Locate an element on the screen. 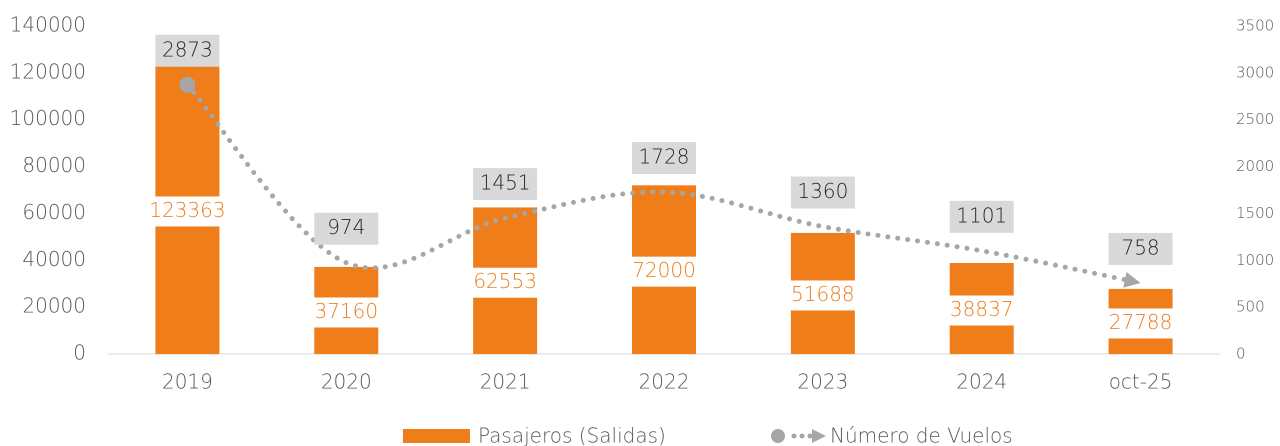 This screenshot has width=1280, height=446. bar-label: 37160 is located at coordinates (346, 311).